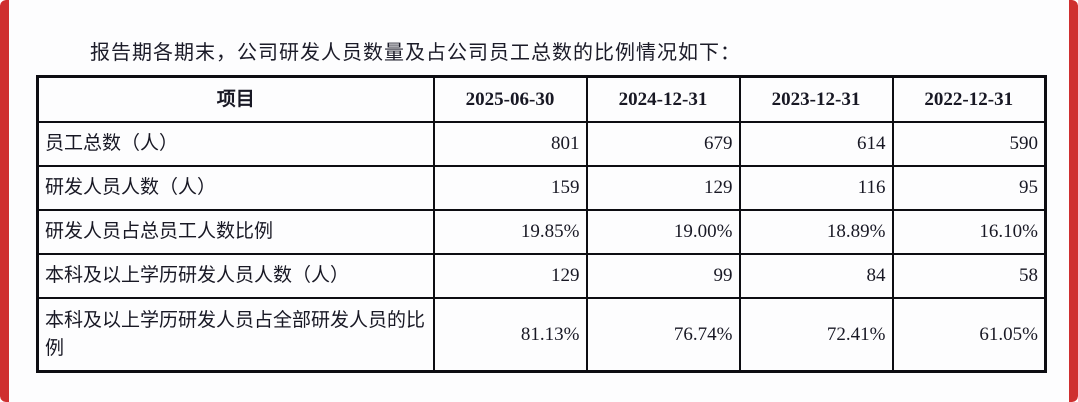  Describe the element at coordinates (969, 276) in the screenshot. I see `cell-value: 58` at that location.